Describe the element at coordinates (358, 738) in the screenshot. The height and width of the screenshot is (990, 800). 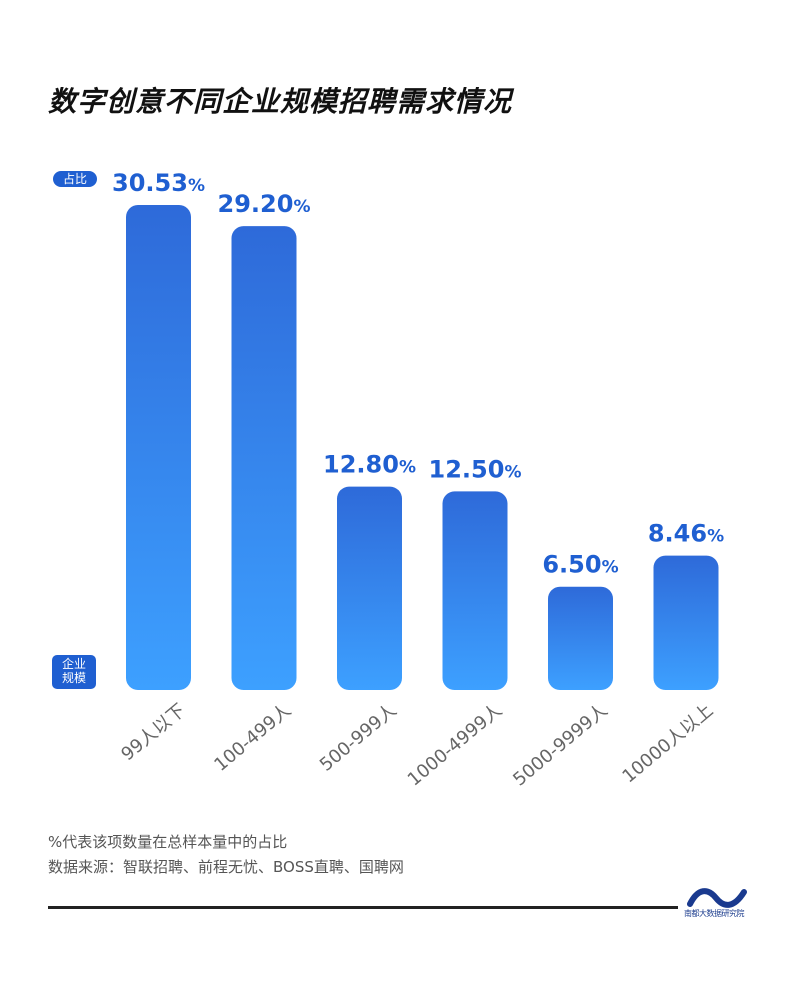
I see `category-label-3: 500-999人` at that location.